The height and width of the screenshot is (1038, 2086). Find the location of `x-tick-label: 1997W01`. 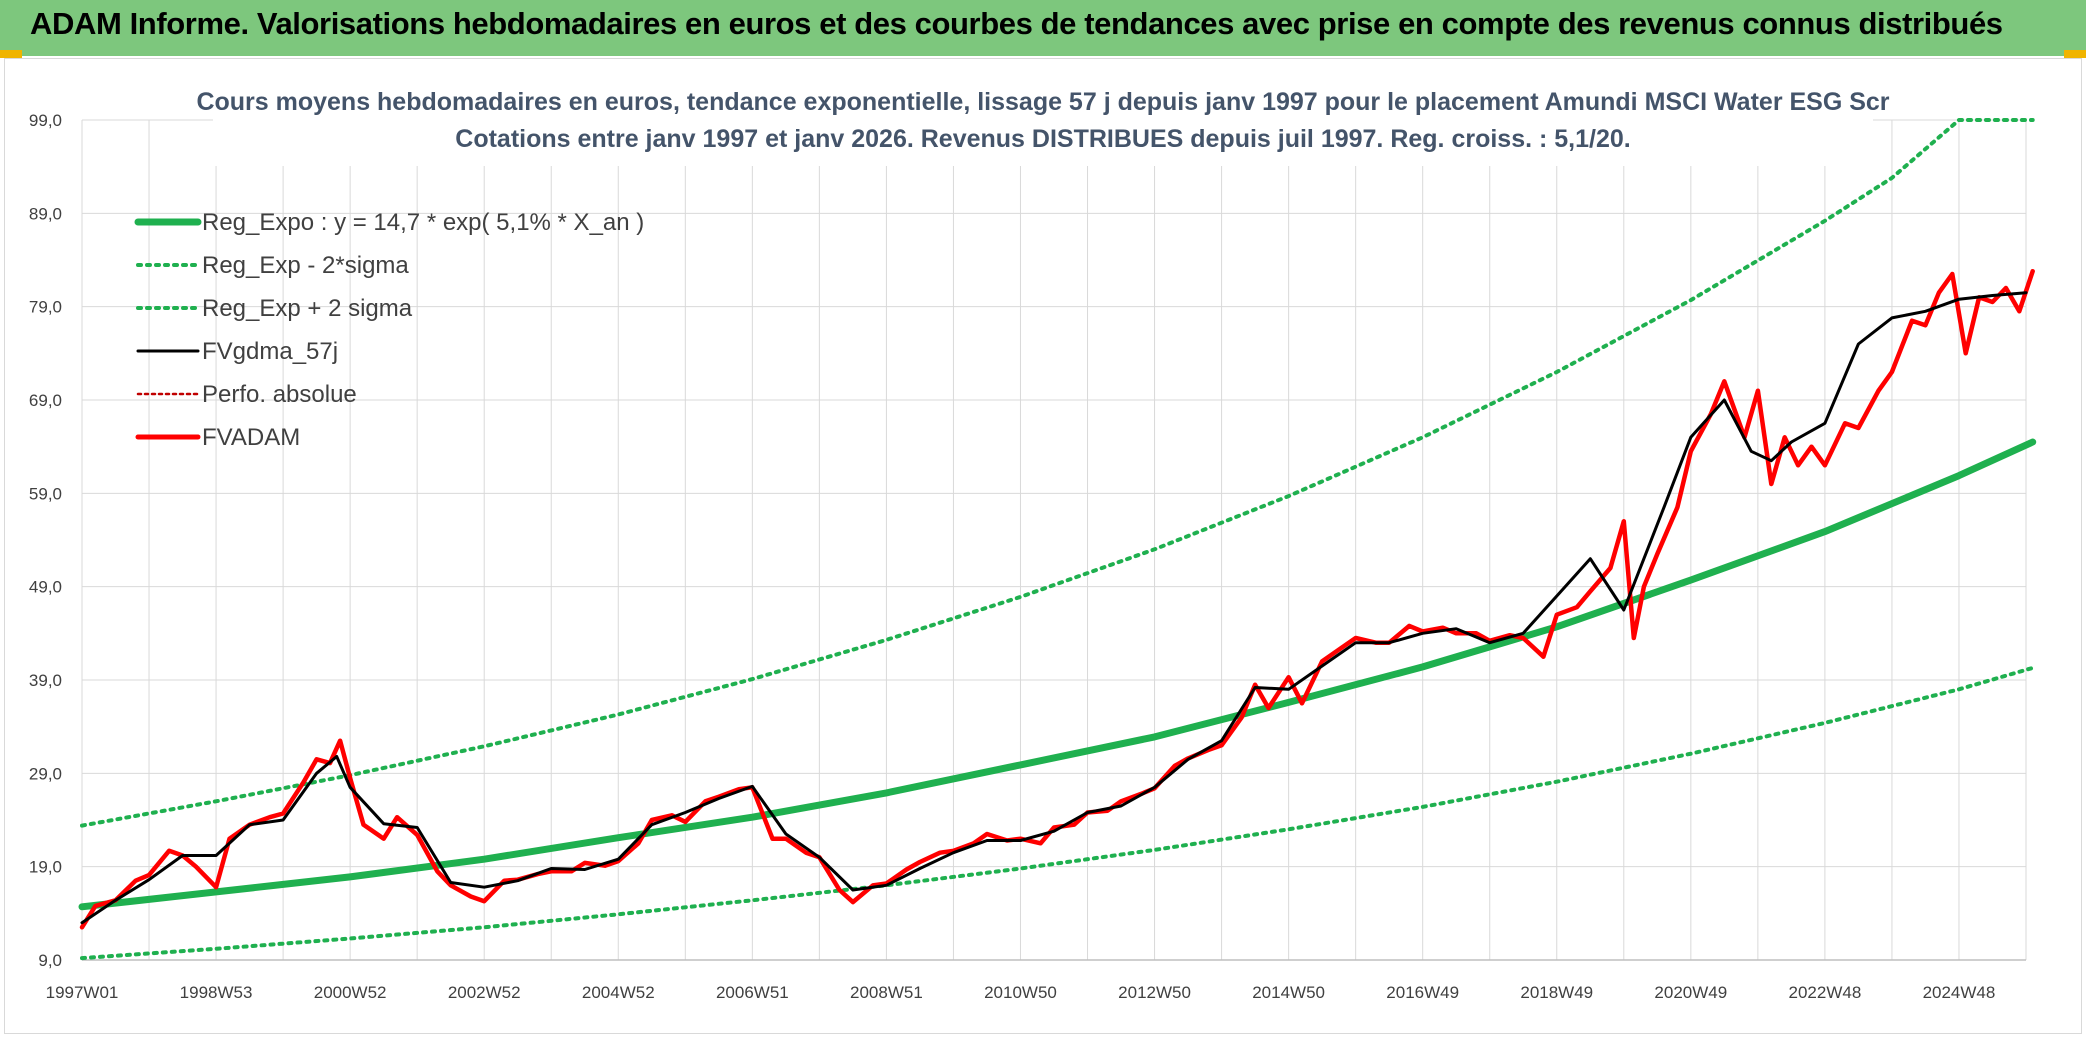

x-tick-label: 1997W01 is located at coordinates (82, 992).